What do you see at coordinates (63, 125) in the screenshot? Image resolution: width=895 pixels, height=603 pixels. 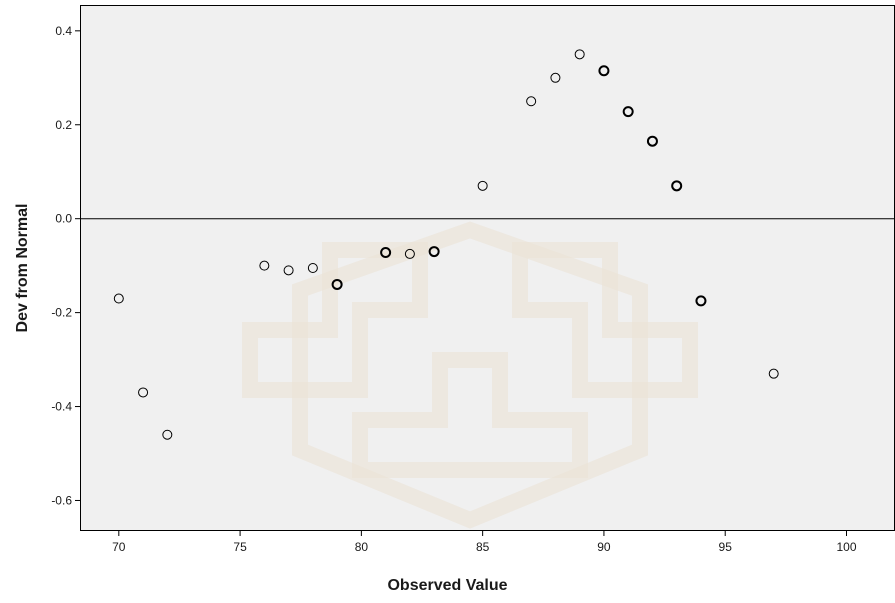 I see `y-tick-label: 0.2` at bounding box center [63, 125].